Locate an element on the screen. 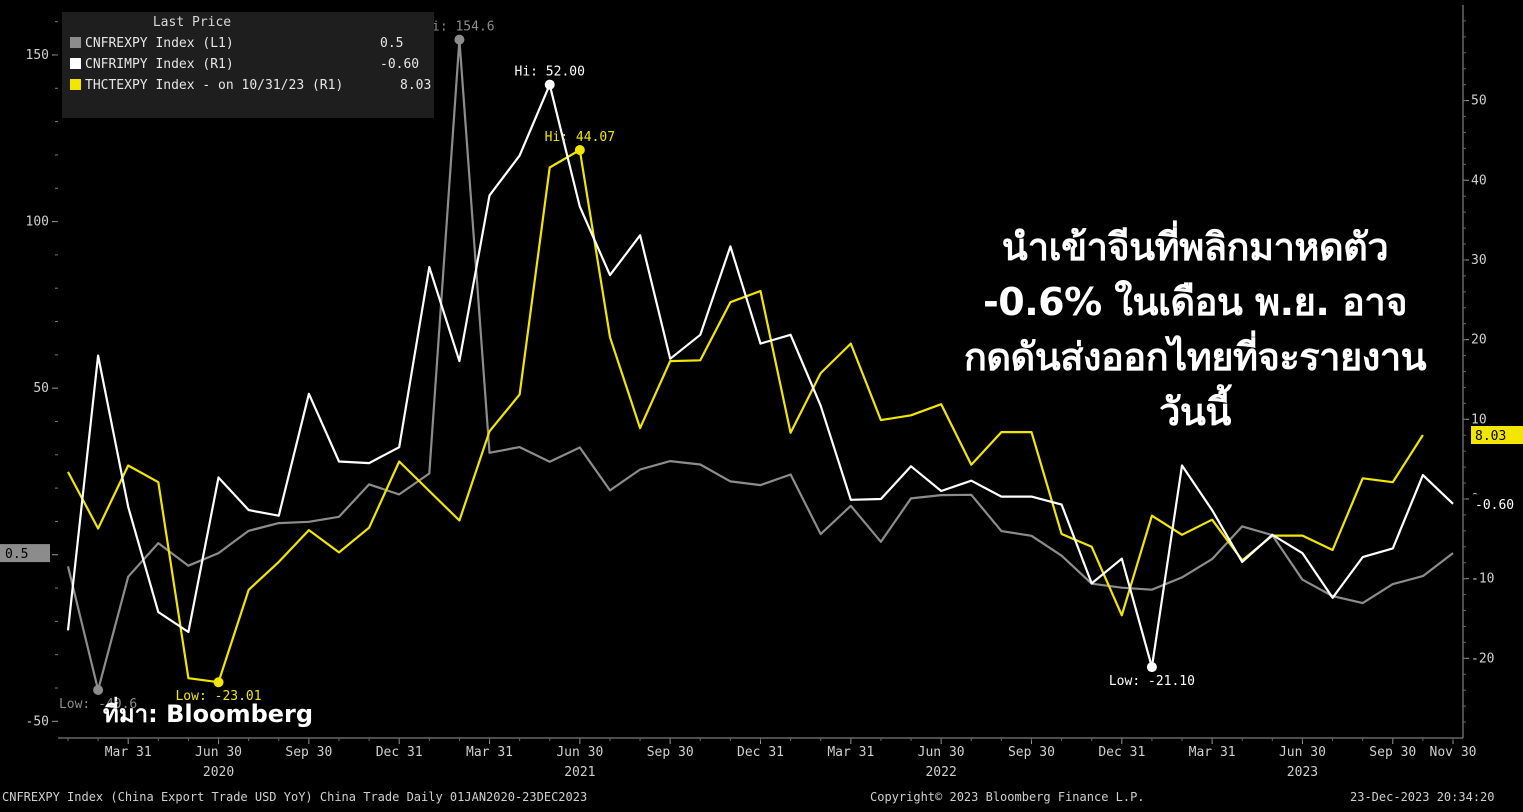 The width and height of the screenshot is (1523, 812). legend-swatch-yellow is located at coordinates (75, 84).